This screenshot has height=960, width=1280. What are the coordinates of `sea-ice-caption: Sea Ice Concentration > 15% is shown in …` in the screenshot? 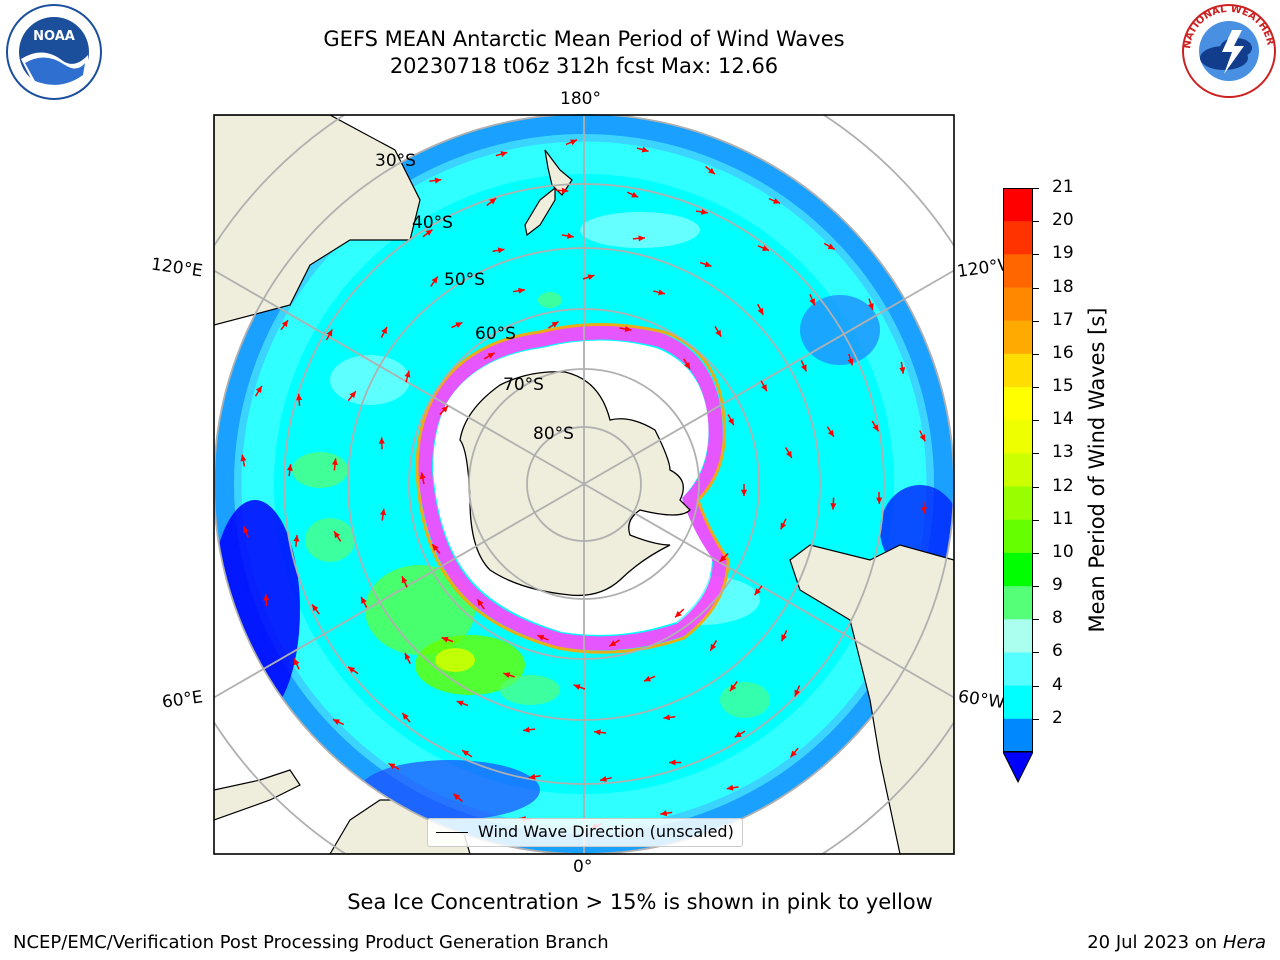 It's located at (640, 902).